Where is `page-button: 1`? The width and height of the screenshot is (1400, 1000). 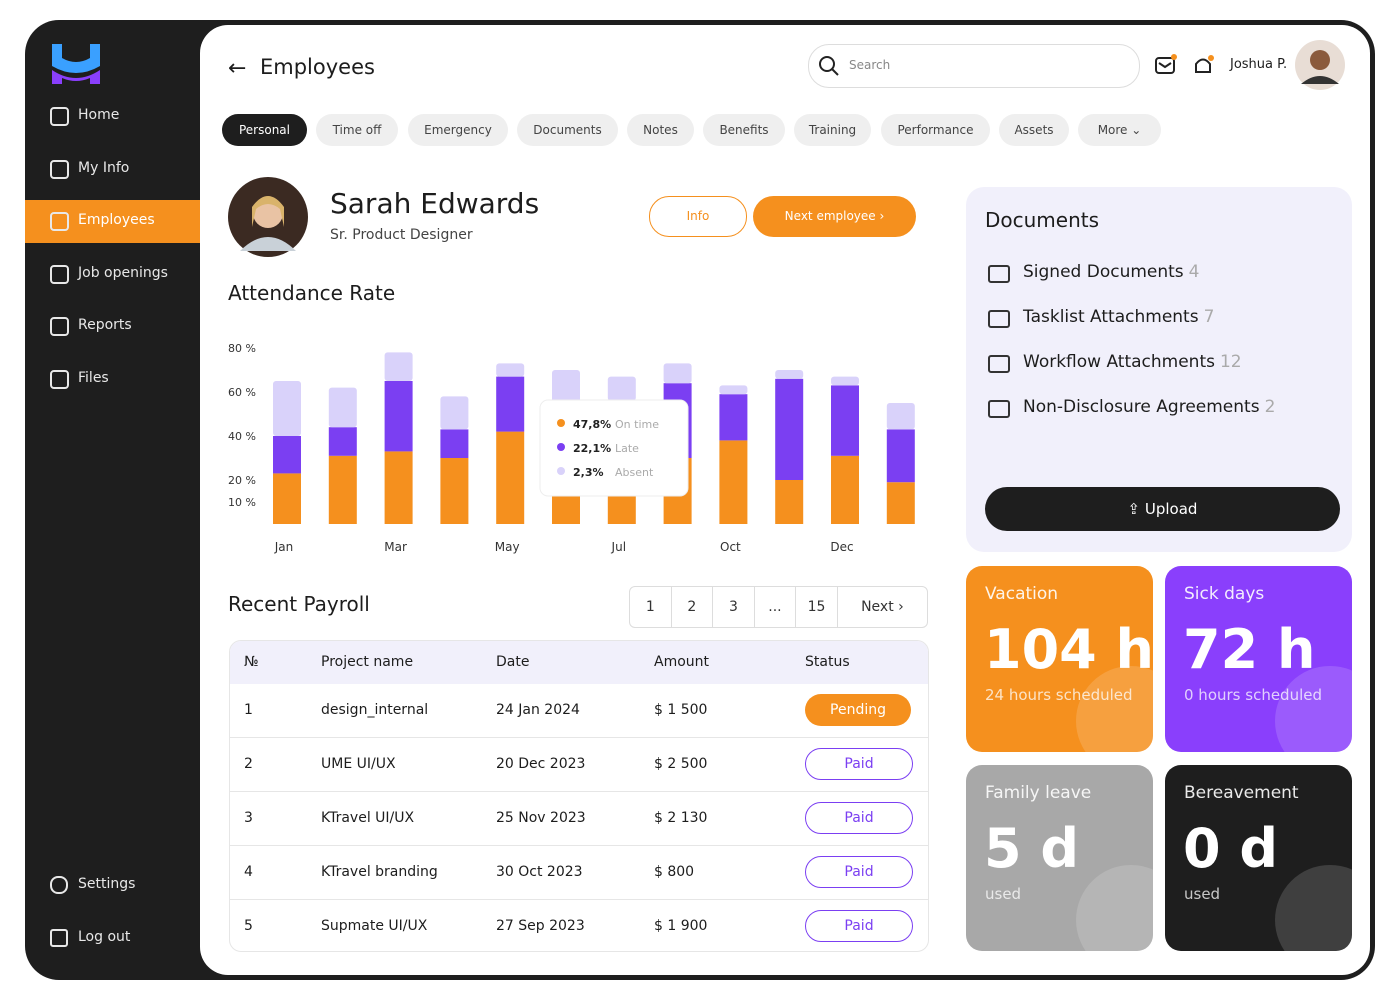
page-button: 1 is located at coordinates (651, 607).